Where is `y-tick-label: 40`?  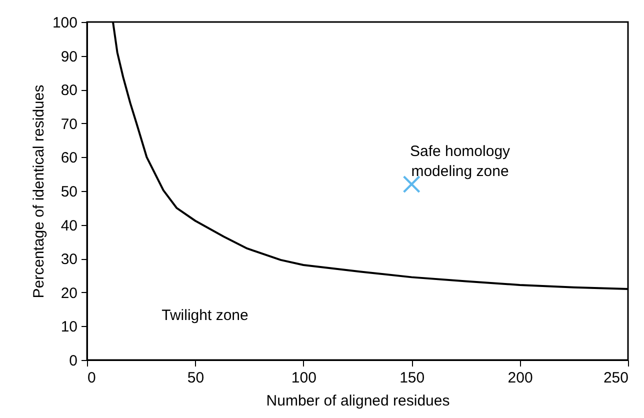 y-tick-label: 40 is located at coordinates (69, 225).